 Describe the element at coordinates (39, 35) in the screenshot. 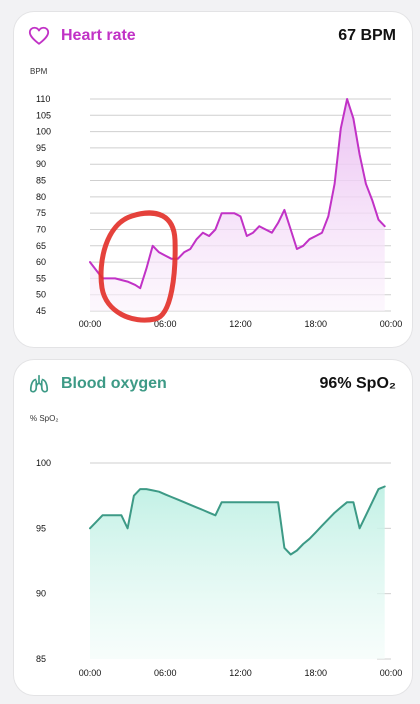

I see `heart-icon` at that location.